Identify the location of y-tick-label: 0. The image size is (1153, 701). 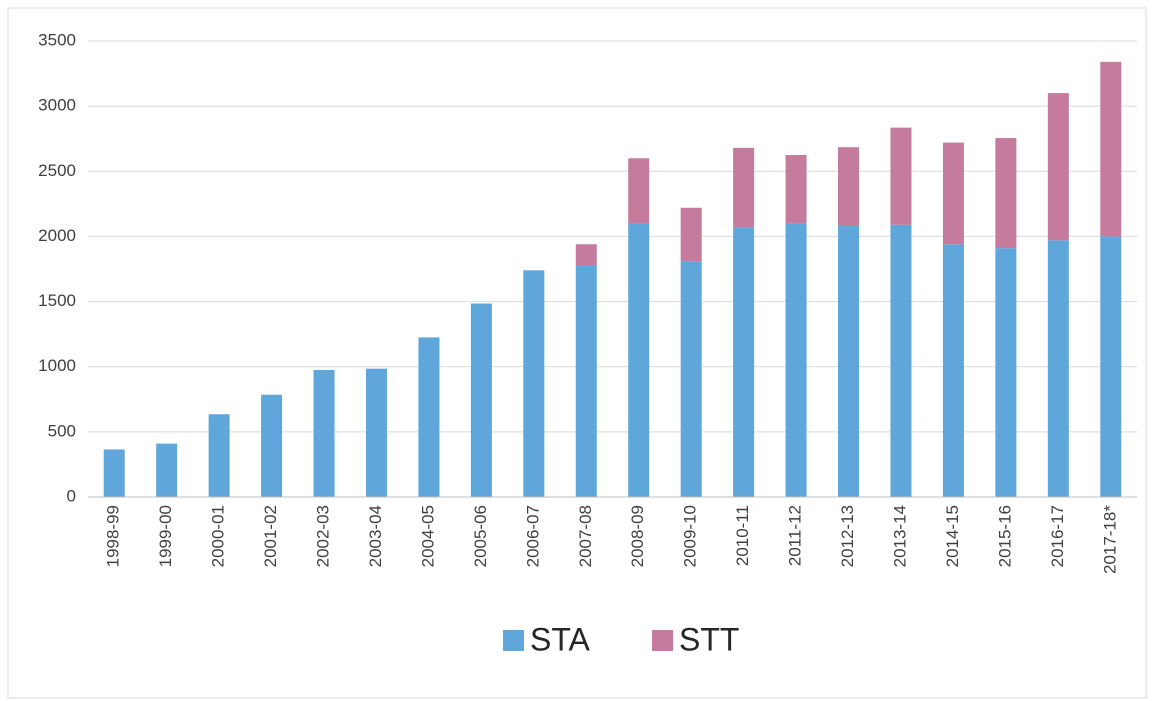
(71, 495).